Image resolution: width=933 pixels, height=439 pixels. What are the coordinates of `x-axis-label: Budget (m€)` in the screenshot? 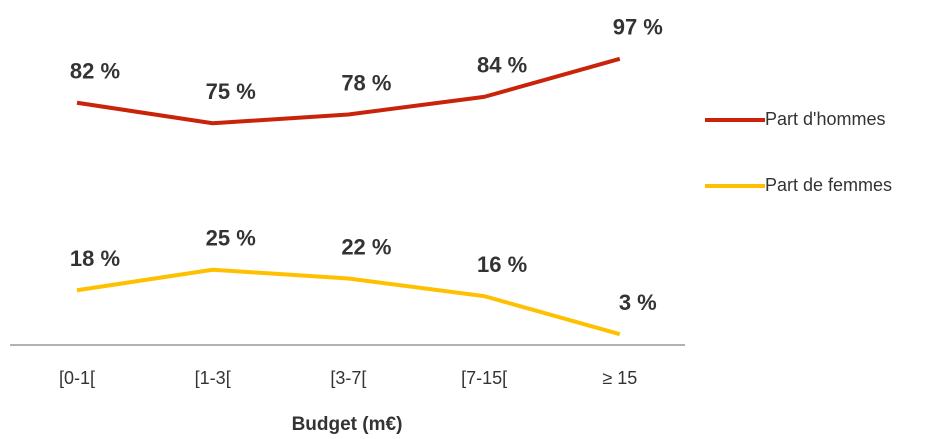 It's located at (347, 424).